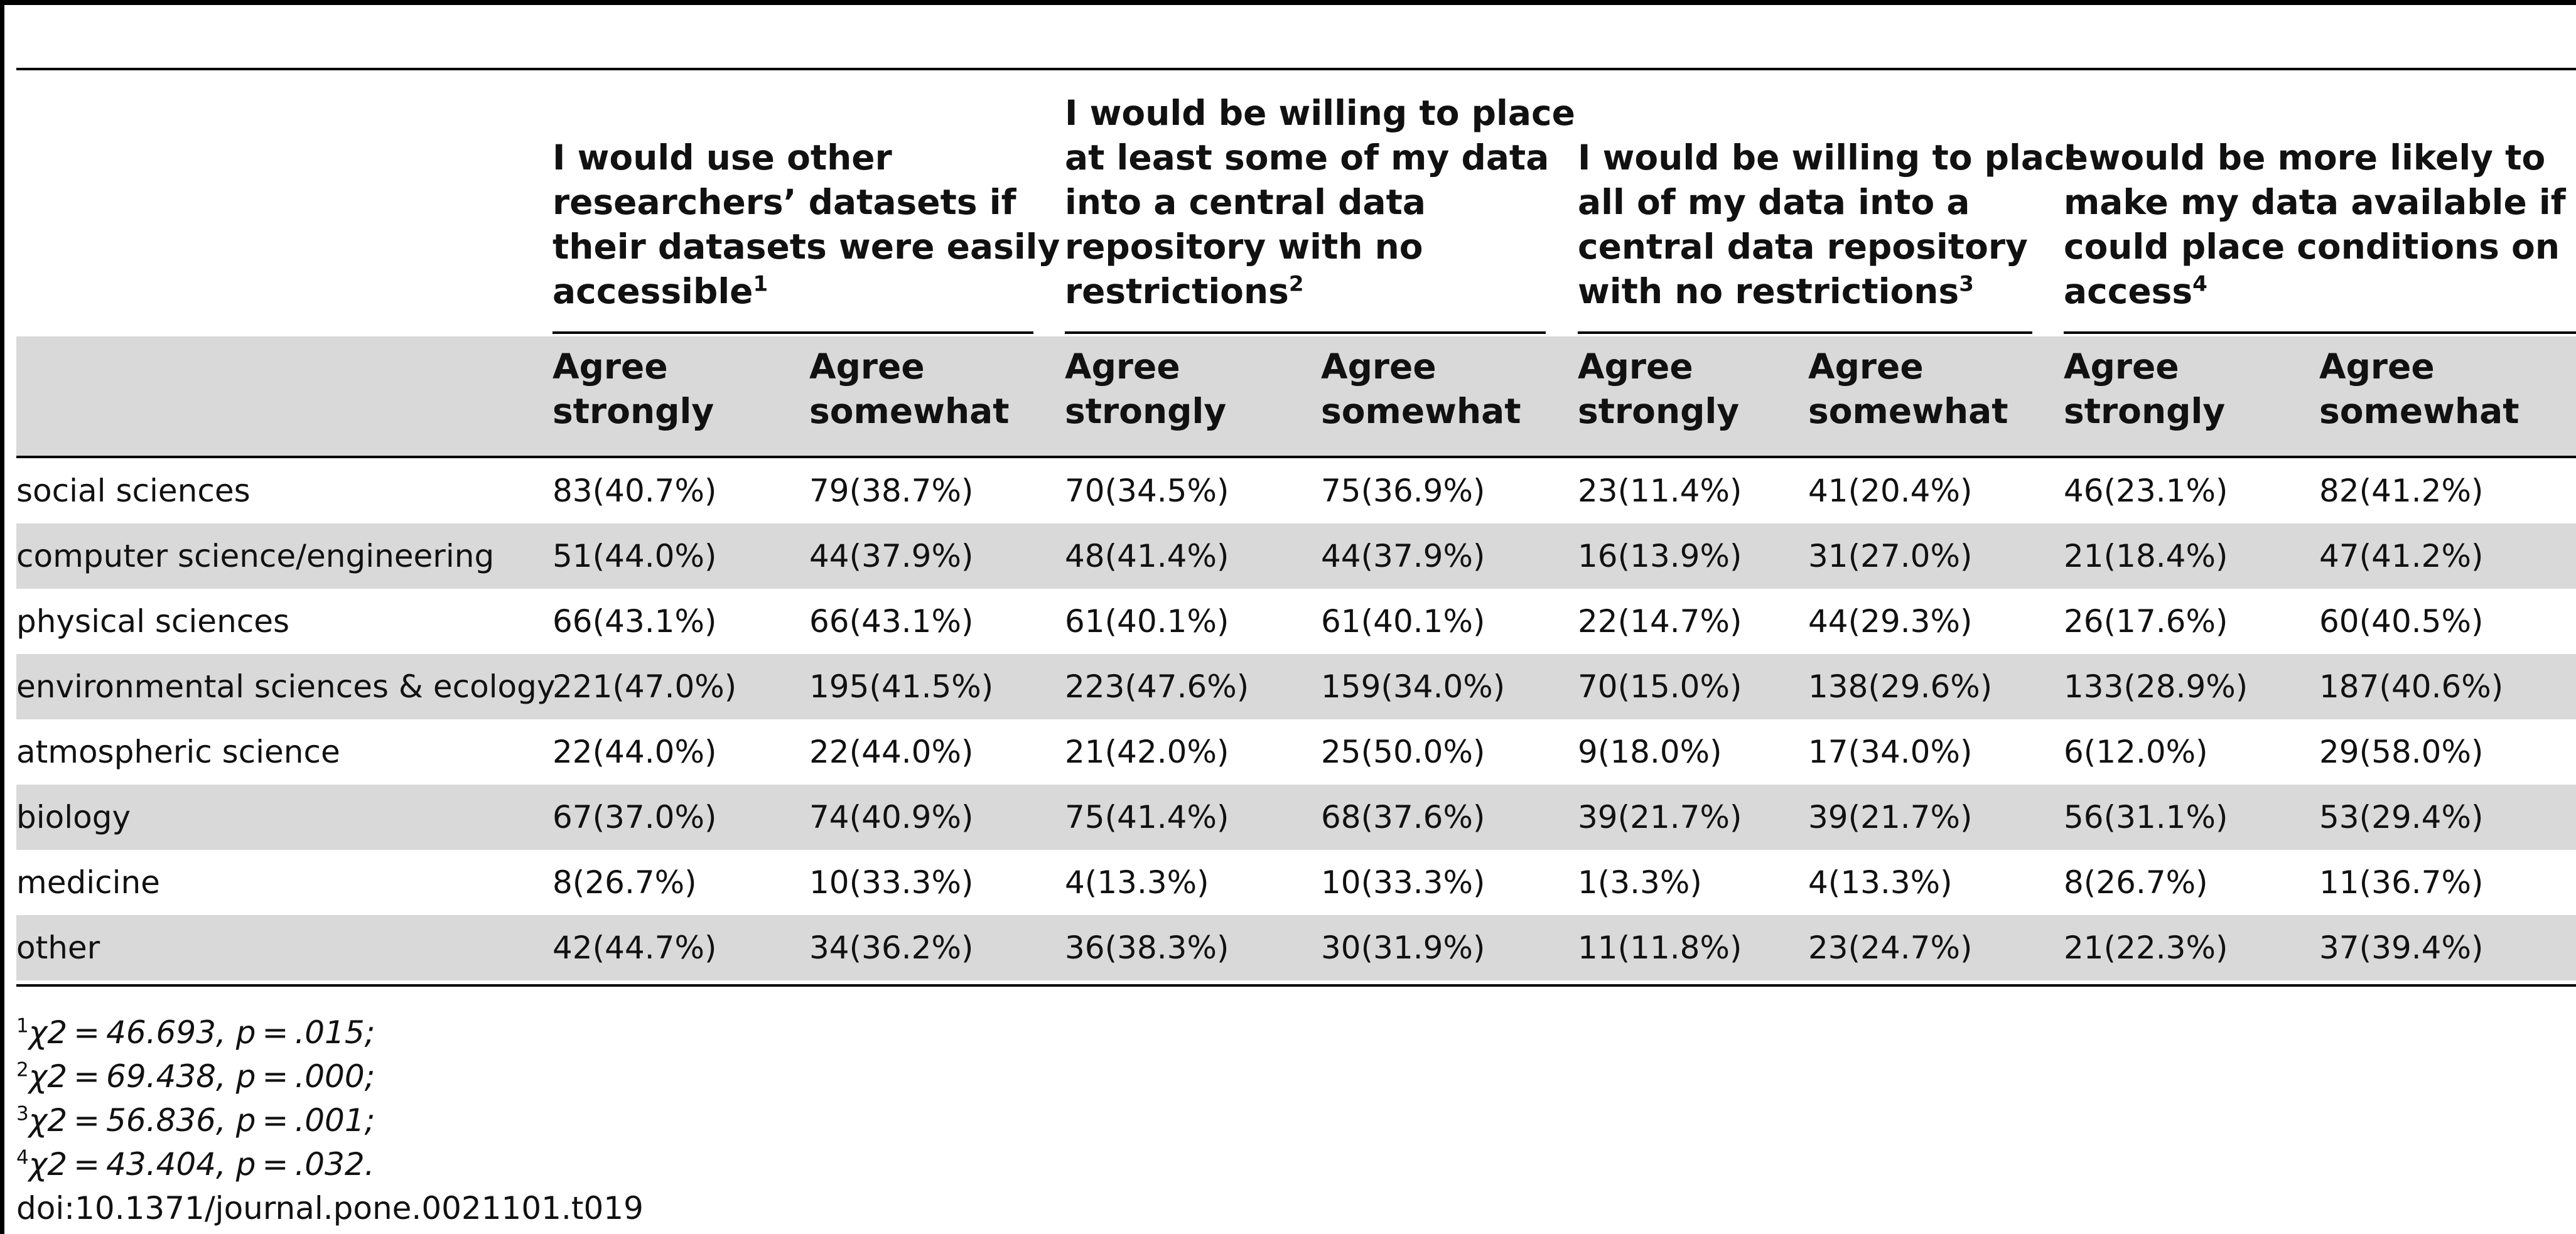 The height and width of the screenshot is (1234, 2576). What do you see at coordinates (1296, 985) in the screenshot?
I see `table-bottom-rule` at bounding box center [1296, 985].